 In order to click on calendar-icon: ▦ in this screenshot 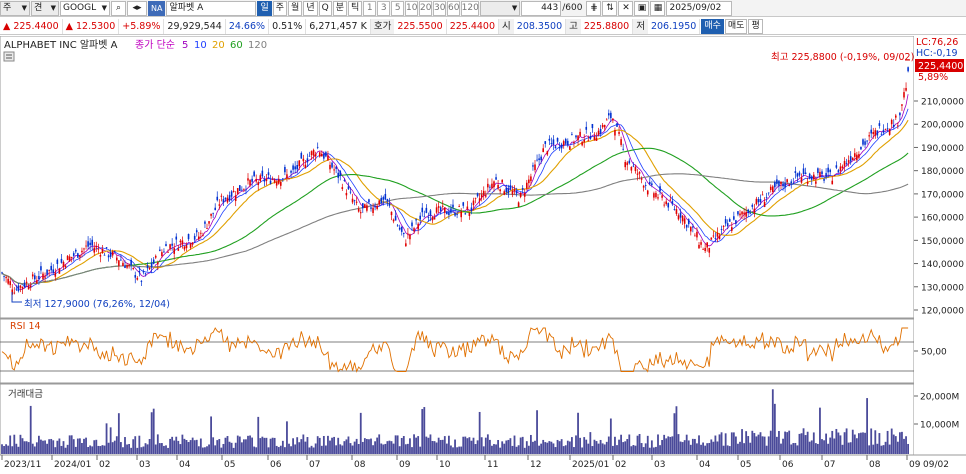, I will do `click(658, 8)`.